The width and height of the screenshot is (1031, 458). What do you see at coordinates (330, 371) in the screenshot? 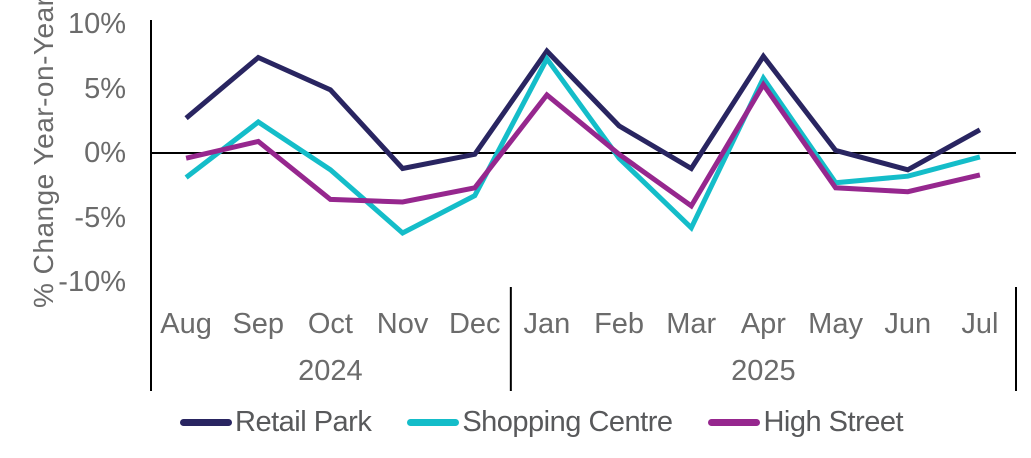
I see `year-group-label: 2024` at bounding box center [330, 371].